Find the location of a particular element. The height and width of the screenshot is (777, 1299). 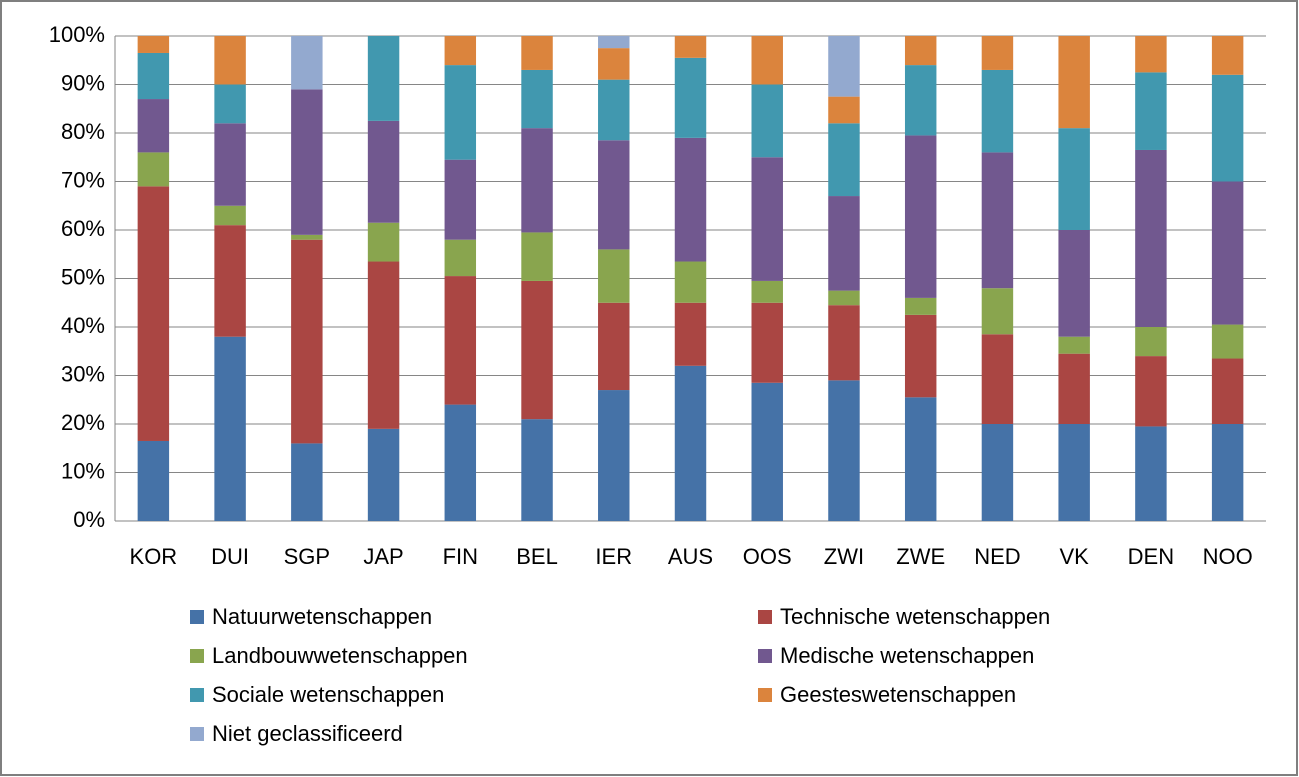

y-tick-label: 100% is located at coordinates (77, 34).